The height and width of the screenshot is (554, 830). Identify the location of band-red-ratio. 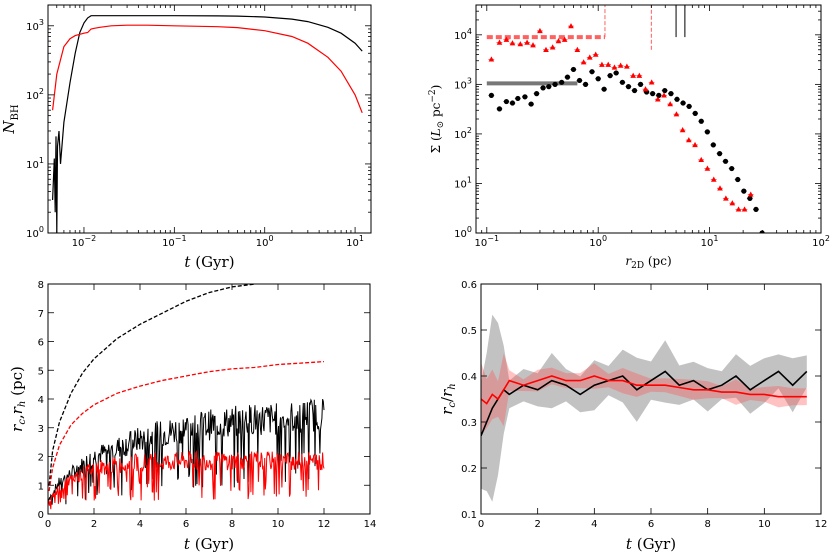
(644, 394).